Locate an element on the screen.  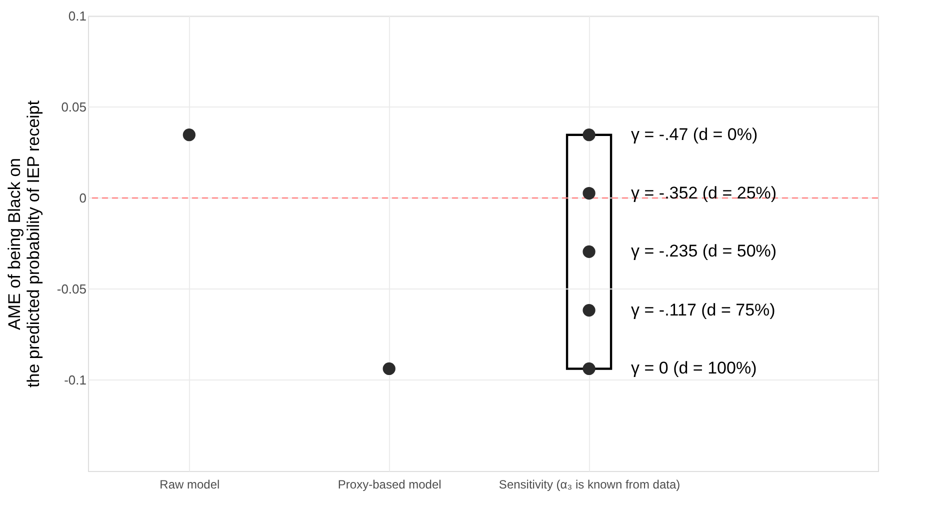
annotation: γ = -.352 (d = 25%) is located at coordinates (704, 192).